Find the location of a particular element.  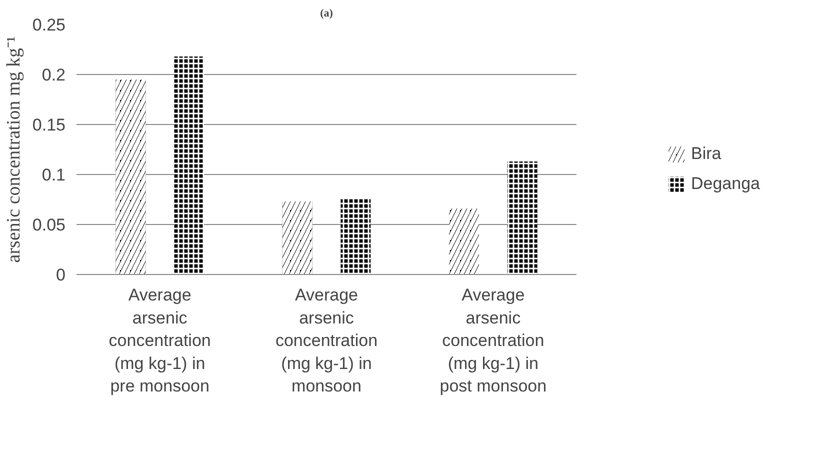

x-tick-label: Average arsenic concentration (mg kg-1) in pre monsoon is located at coordinates (159, 341).